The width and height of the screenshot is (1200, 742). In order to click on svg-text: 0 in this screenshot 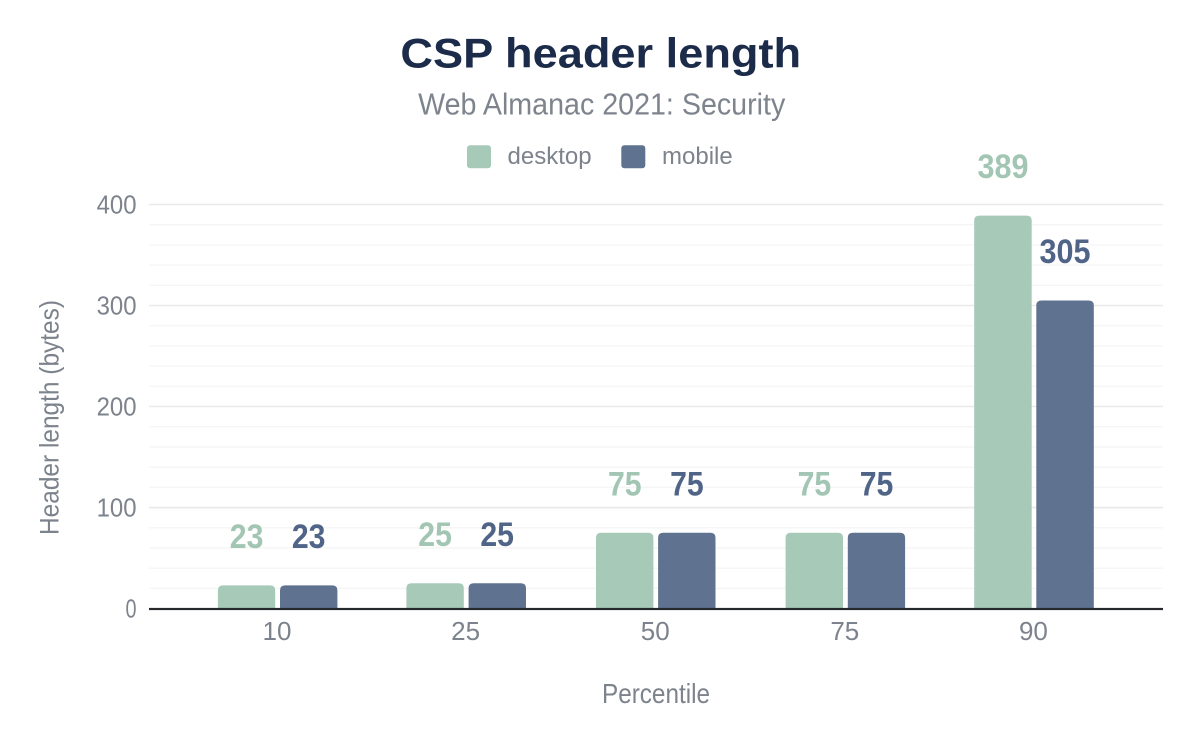, I will do `click(131, 609)`.